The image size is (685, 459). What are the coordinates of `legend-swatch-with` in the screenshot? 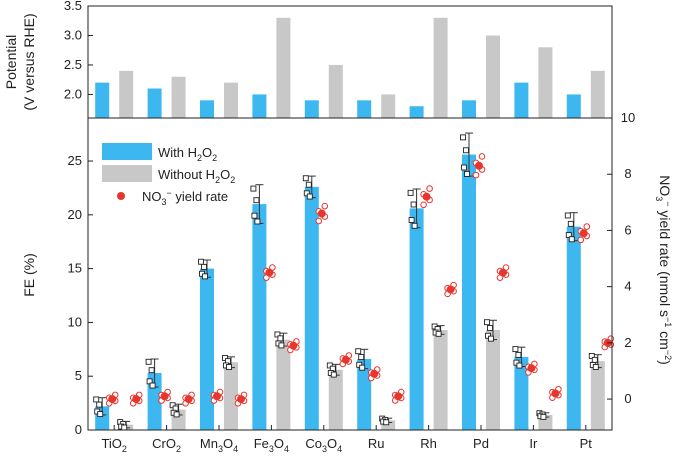 It's located at (127, 151).